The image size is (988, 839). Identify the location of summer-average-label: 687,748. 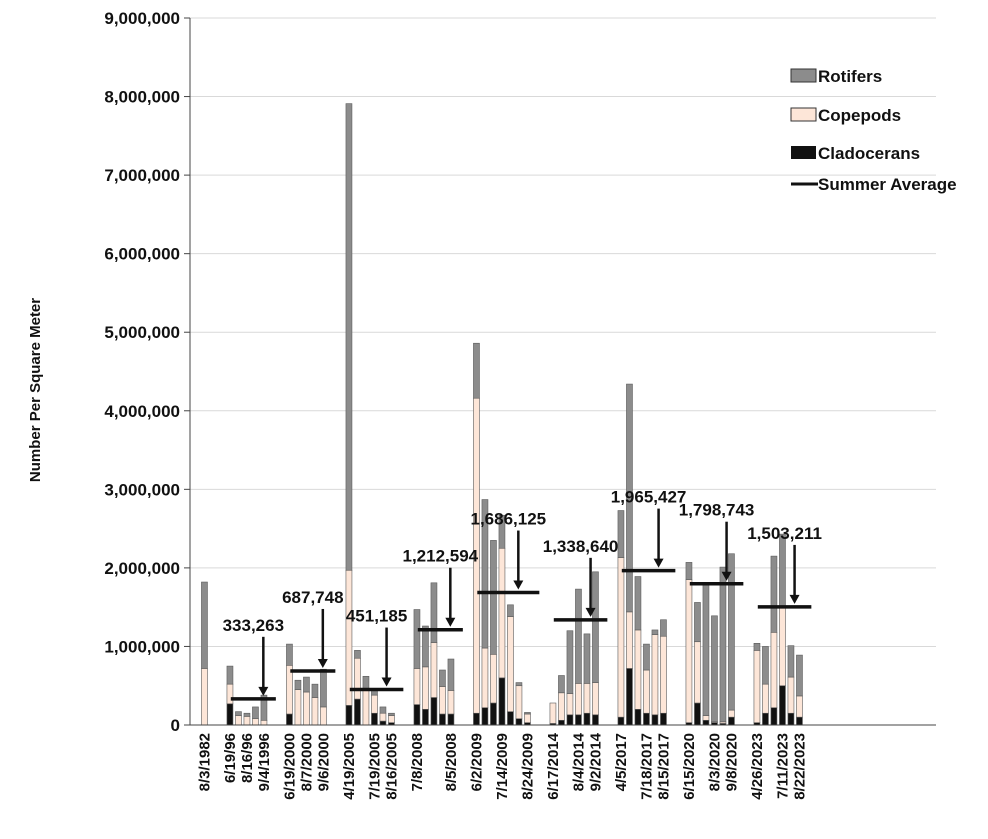
(312, 597).